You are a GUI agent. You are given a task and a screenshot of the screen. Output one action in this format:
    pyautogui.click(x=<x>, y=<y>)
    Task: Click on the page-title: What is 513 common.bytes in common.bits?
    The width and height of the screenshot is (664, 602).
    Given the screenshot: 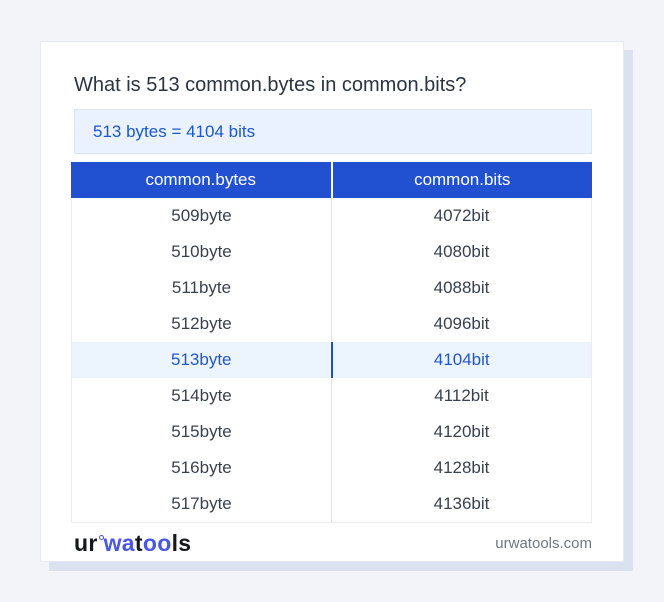 What is the action you would take?
    pyautogui.click(x=270, y=85)
    